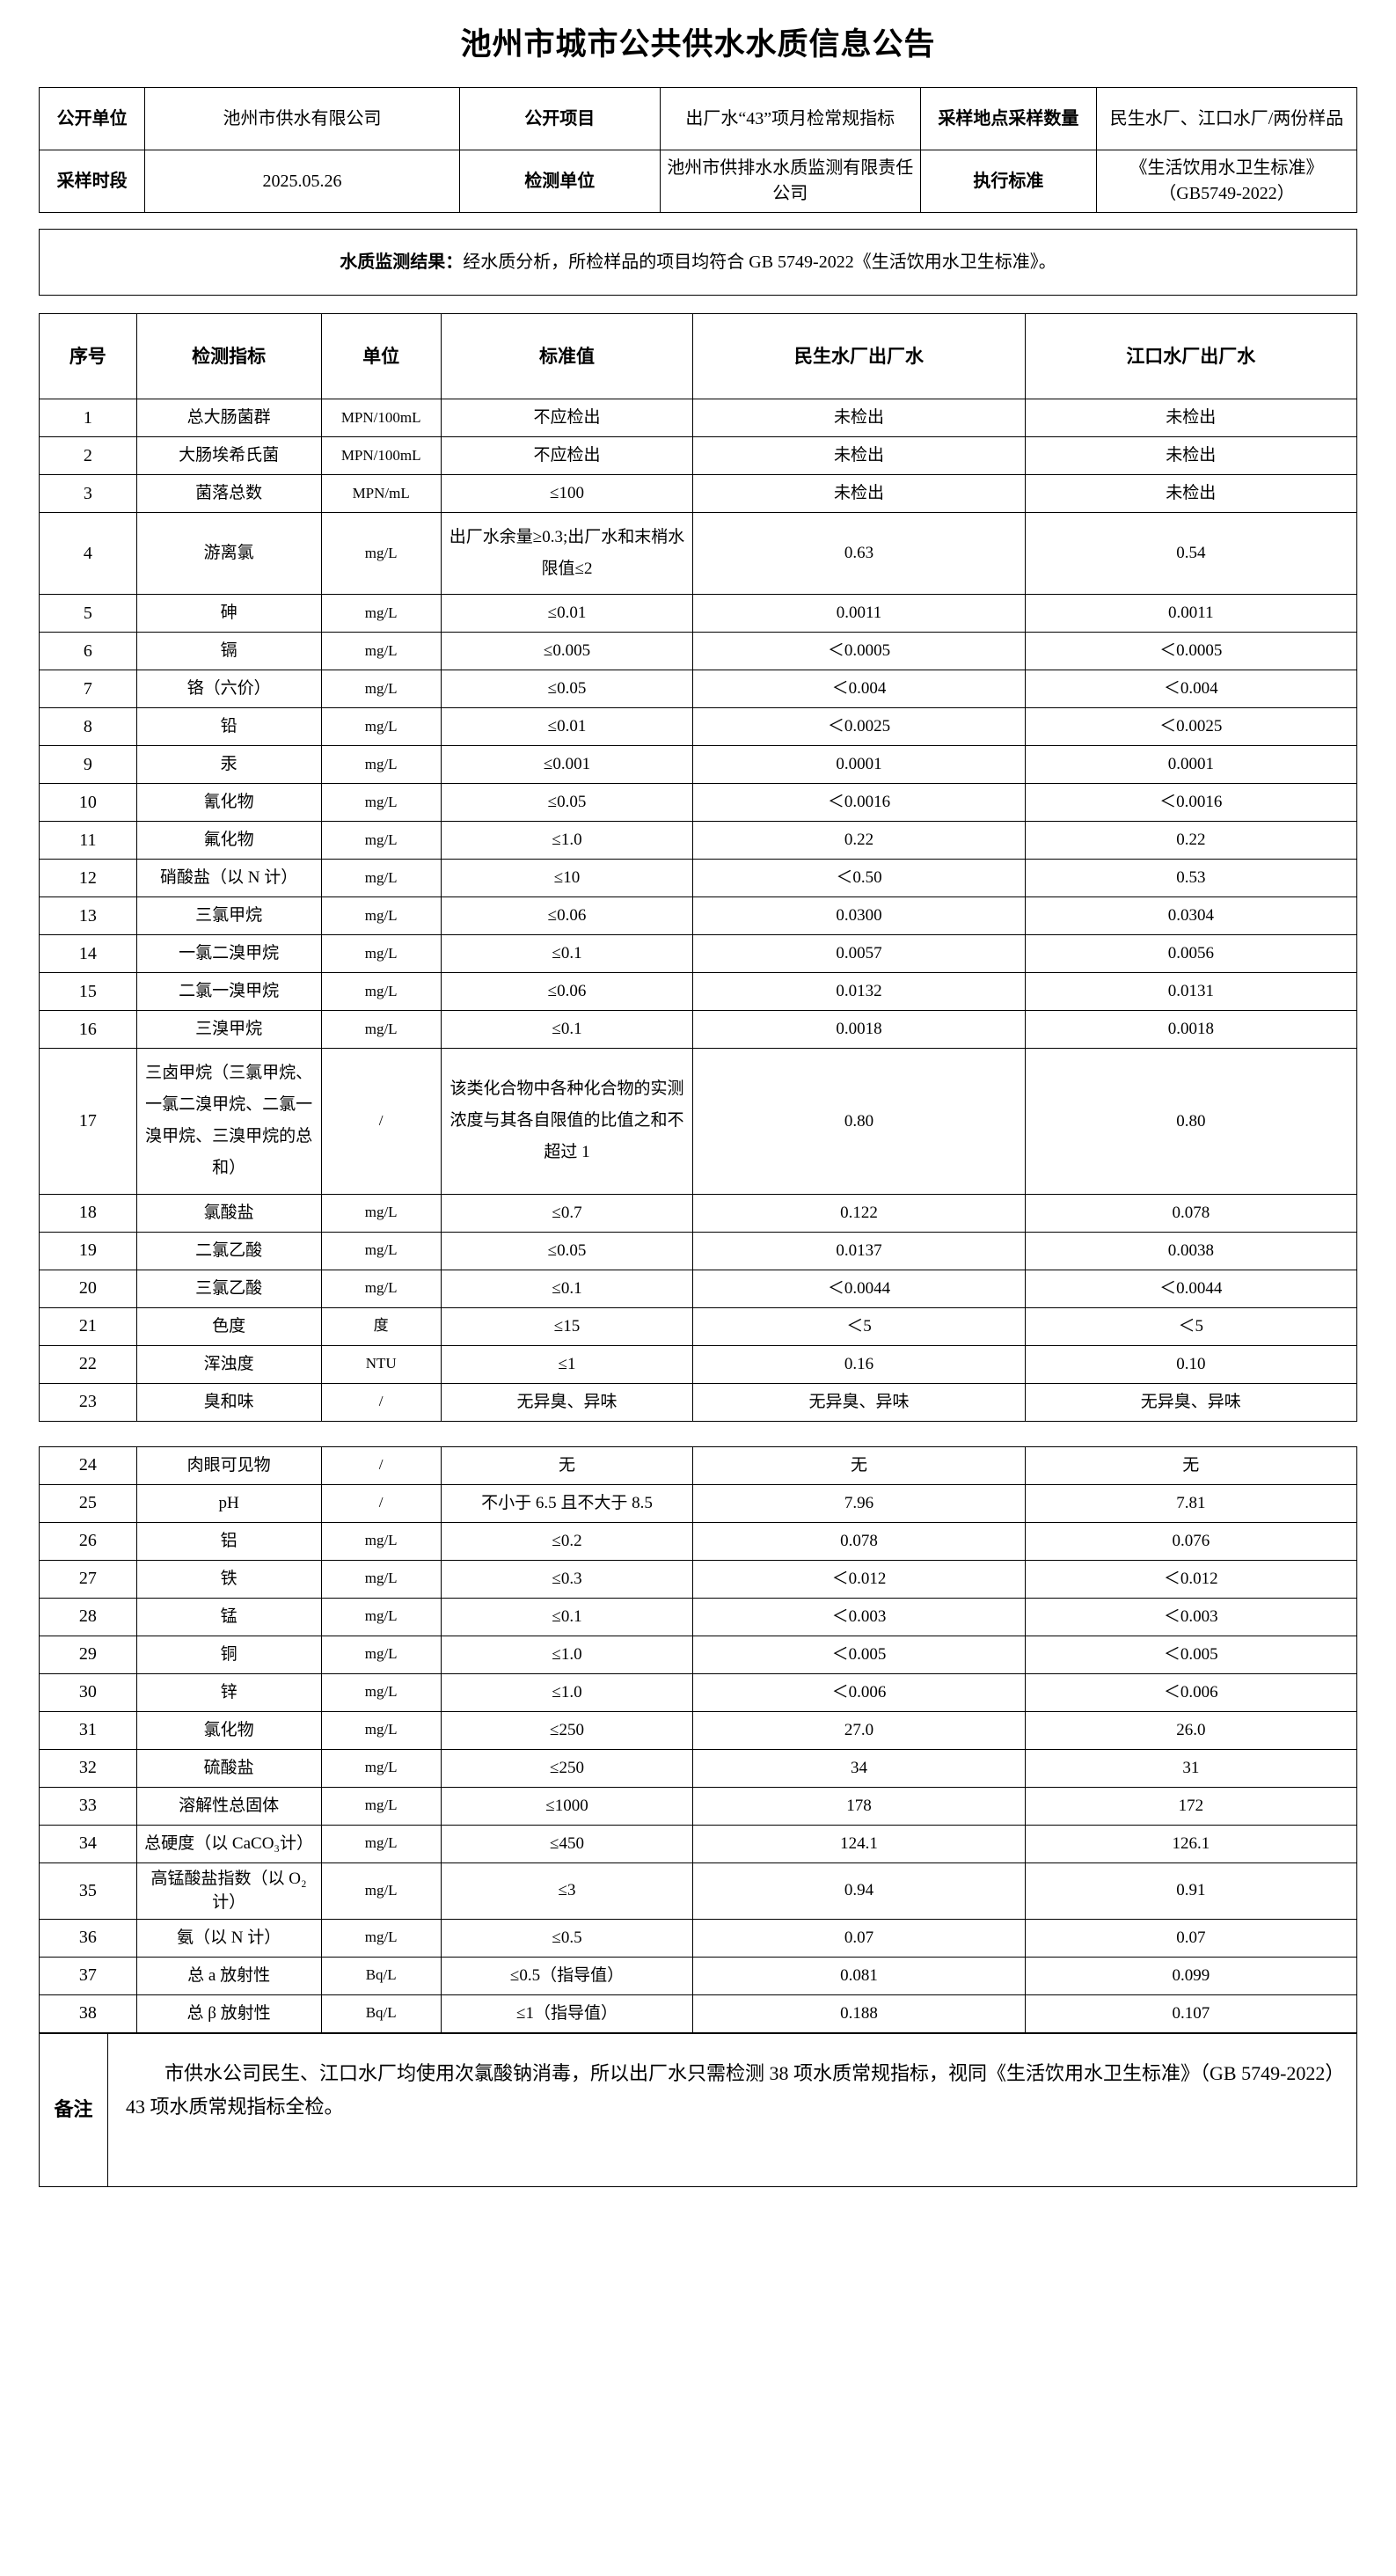 This screenshot has height=2576, width=1396. What do you see at coordinates (228, 1503) in the screenshot?
I see `cell-indicator: pH` at bounding box center [228, 1503].